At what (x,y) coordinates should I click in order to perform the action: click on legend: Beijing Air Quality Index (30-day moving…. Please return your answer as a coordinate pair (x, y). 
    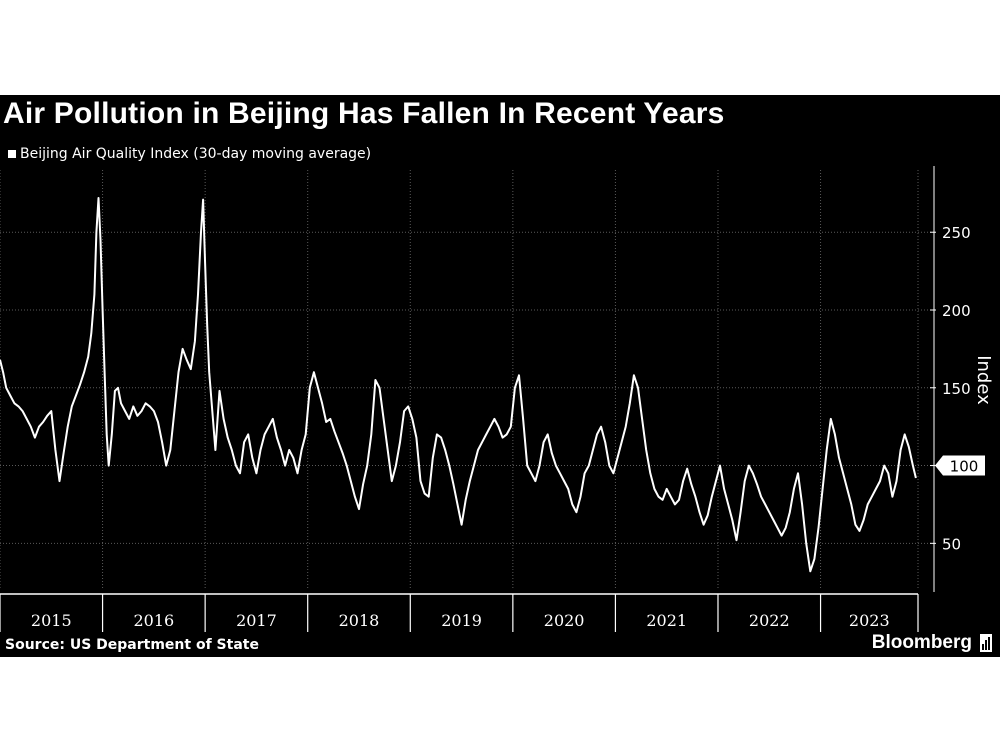
    Looking at the image, I should click on (189, 154).